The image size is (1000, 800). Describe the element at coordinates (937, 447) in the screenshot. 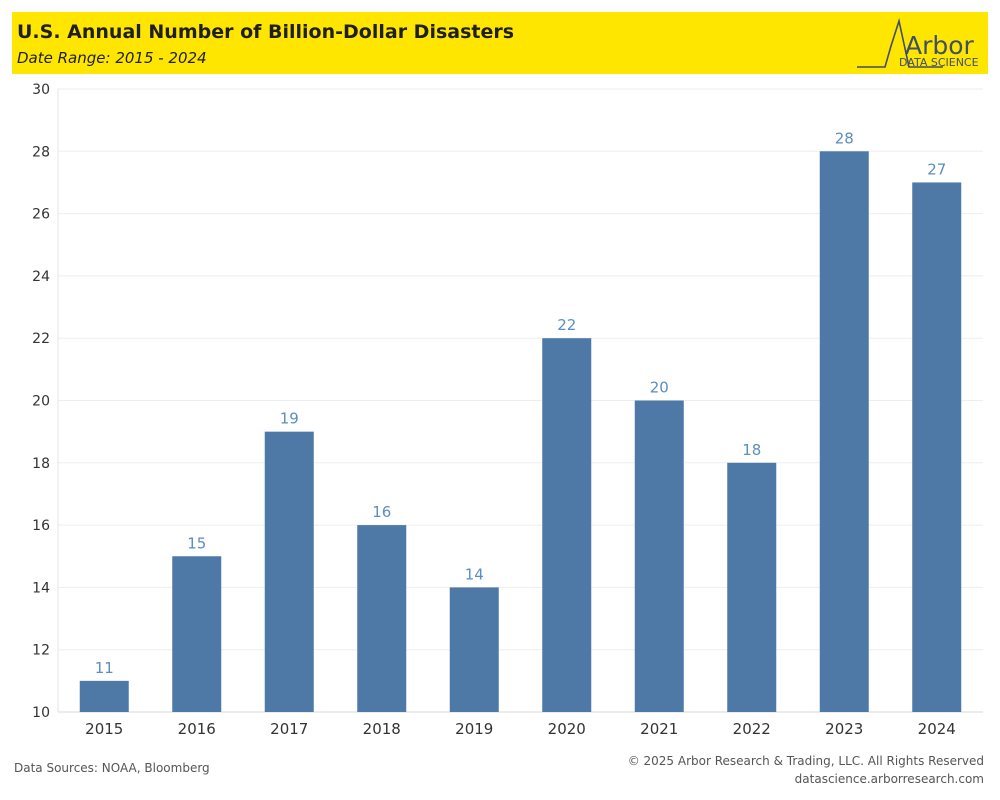

I see `bar-2024` at that location.